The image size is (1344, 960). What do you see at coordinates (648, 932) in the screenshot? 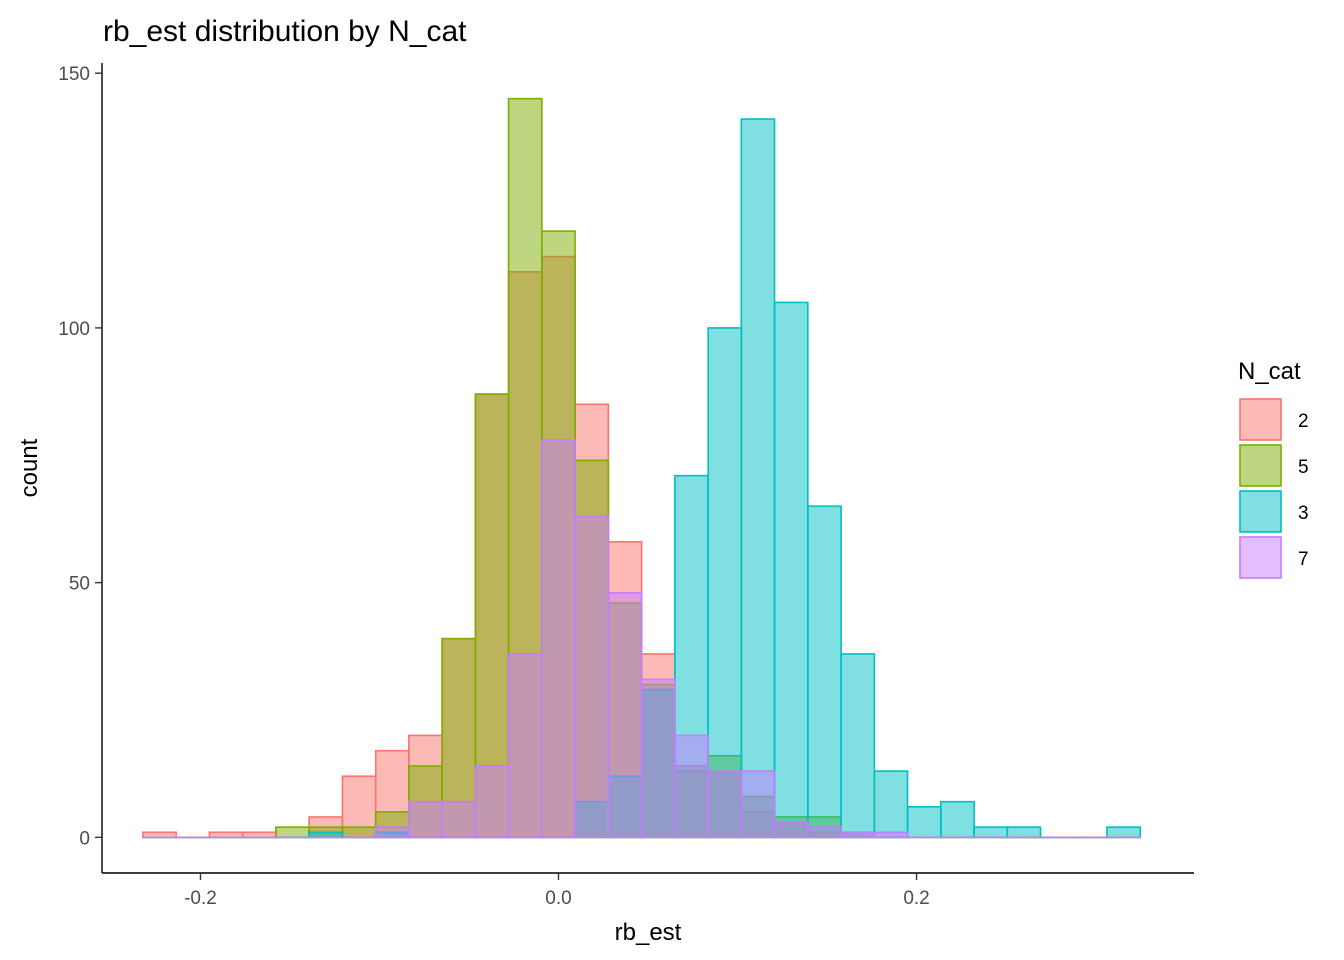
I see `x-axis-title: rb_est` at bounding box center [648, 932].